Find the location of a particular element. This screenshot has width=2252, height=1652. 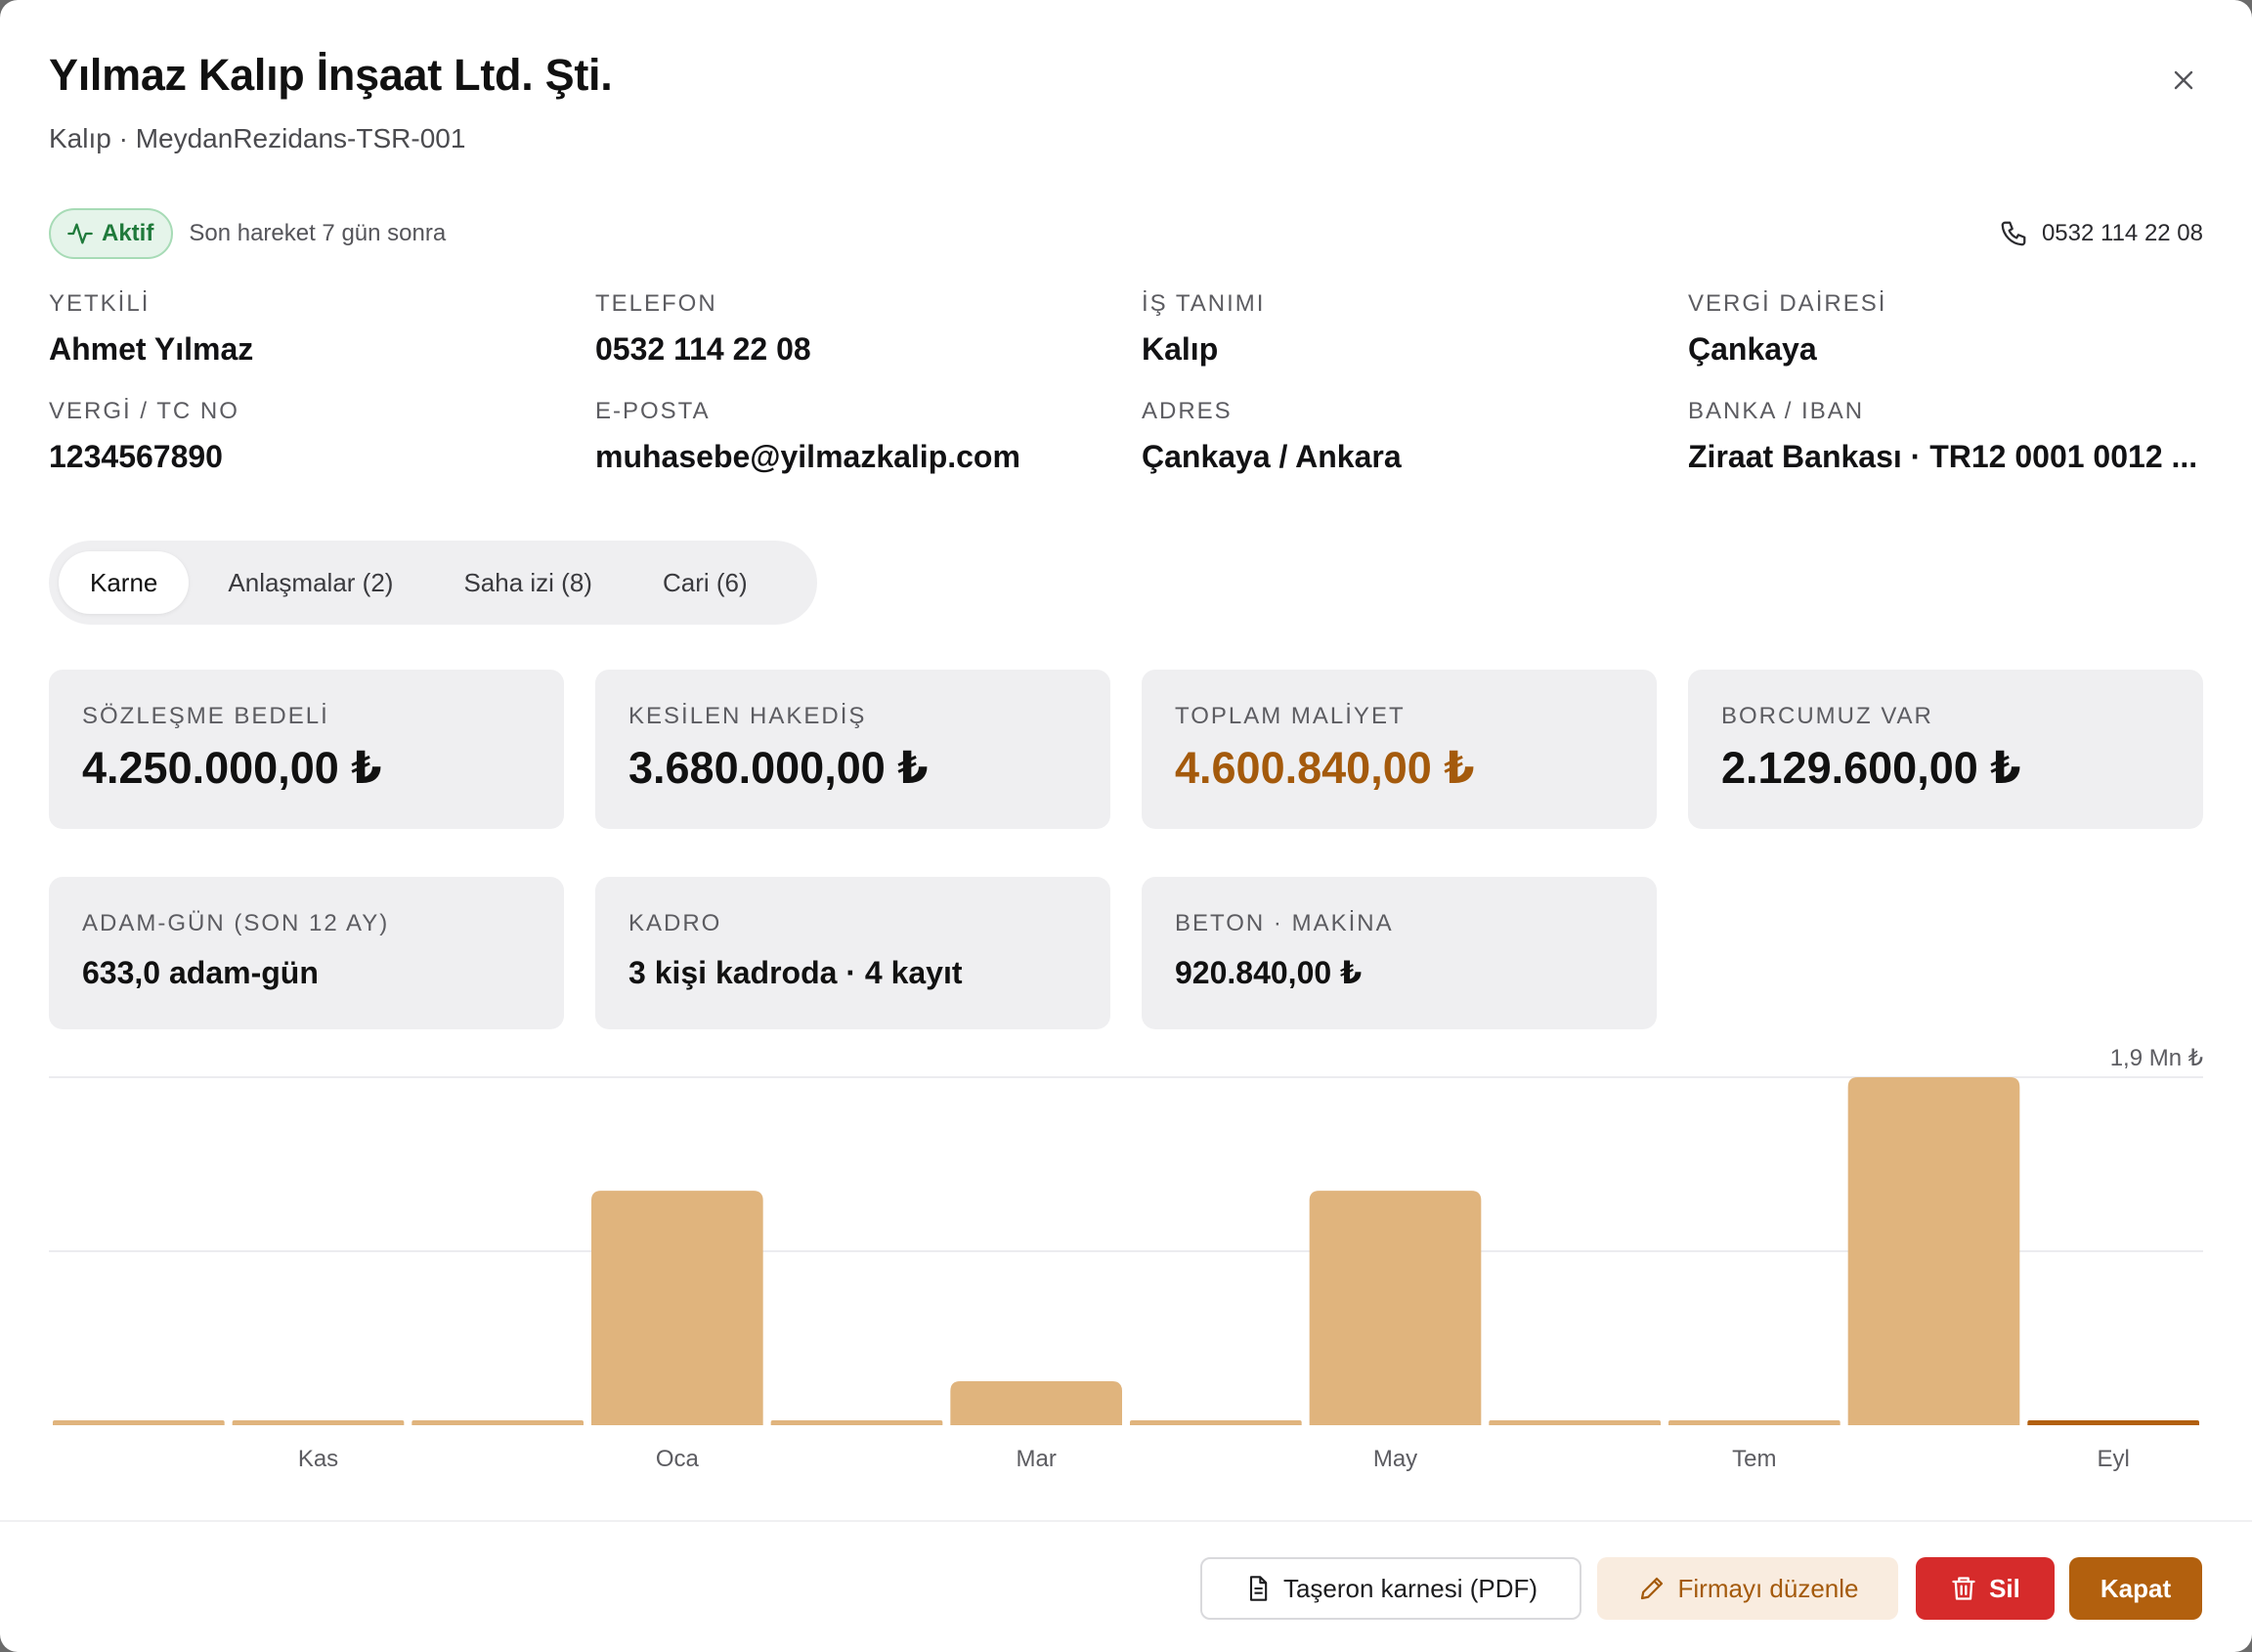

stat-label: BORCUMUZ VAR is located at coordinates (1827, 716).